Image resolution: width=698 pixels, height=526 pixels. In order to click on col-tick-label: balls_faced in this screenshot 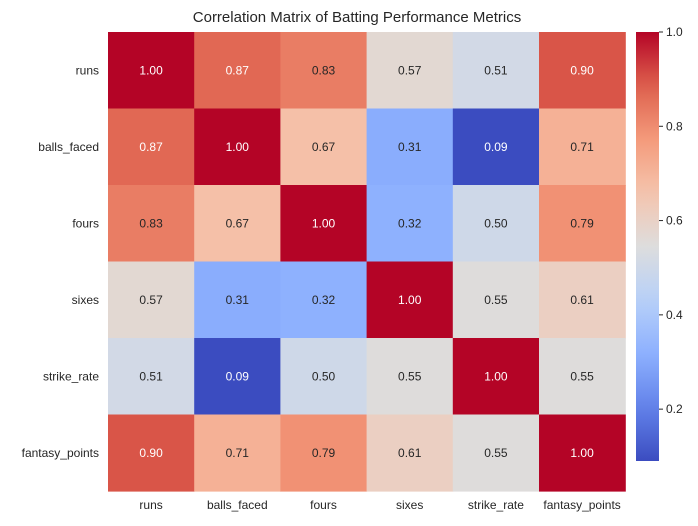, I will do `click(237, 505)`.